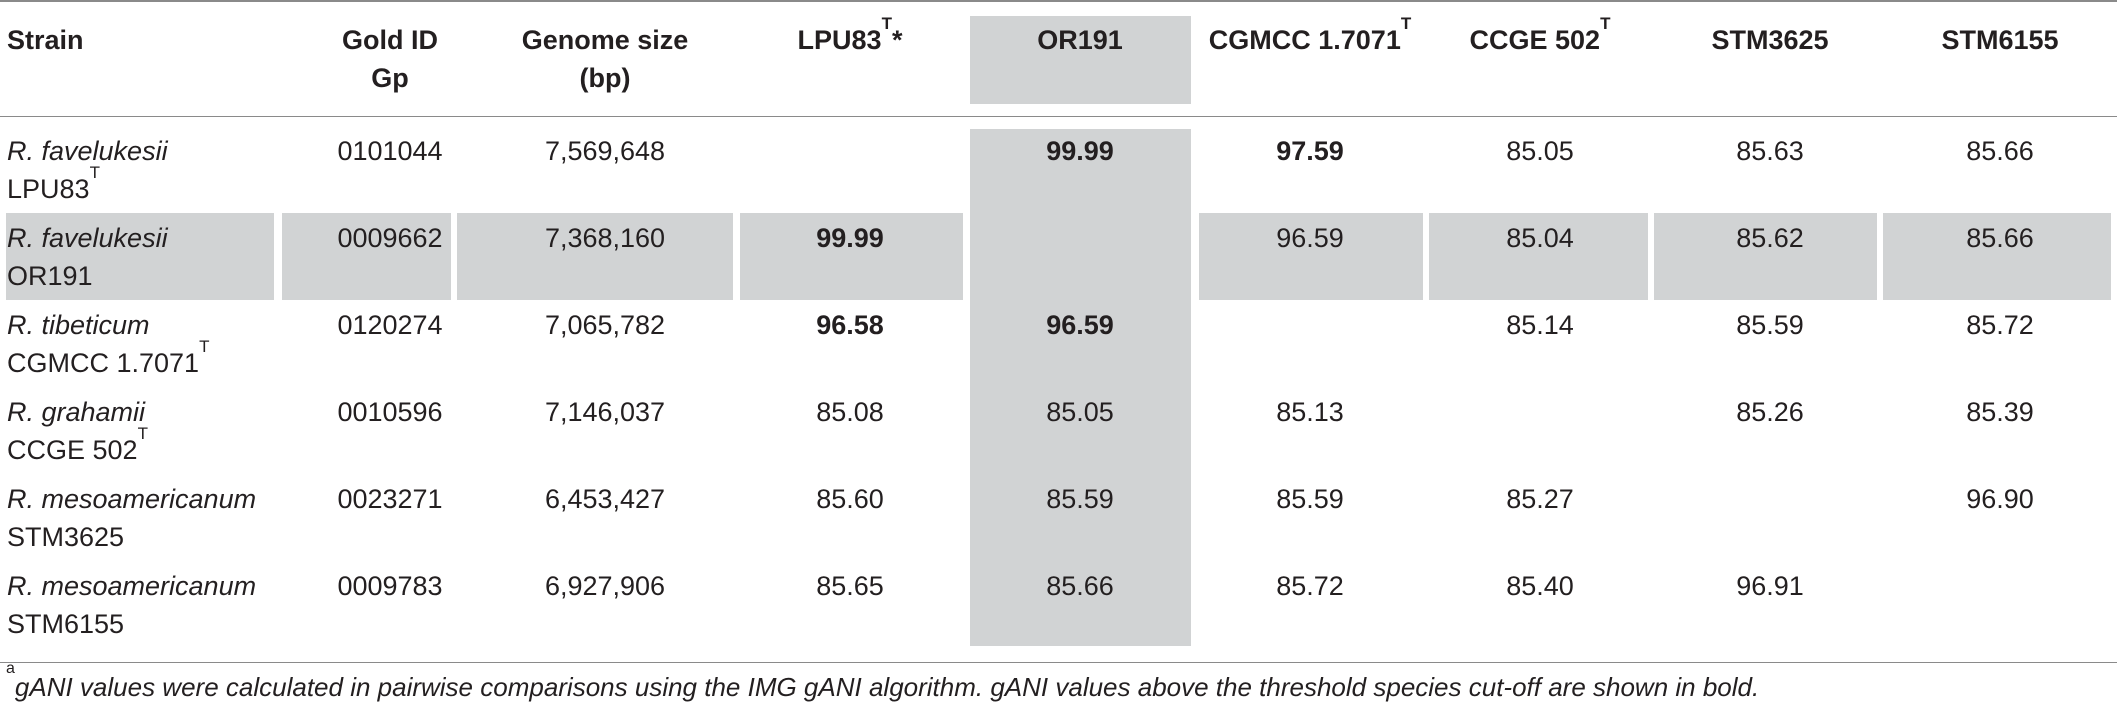 The image size is (2117, 710). What do you see at coordinates (390, 586) in the screenshot?
I see `table-row-5-gold-id: 0009783` at bounding box center [390, 586].